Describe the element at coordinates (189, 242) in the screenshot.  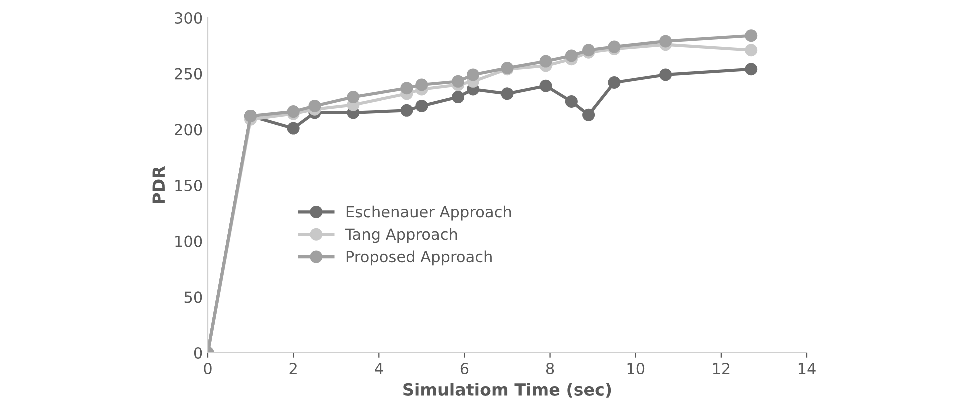
I see `y-tick-label: 100` at that location.